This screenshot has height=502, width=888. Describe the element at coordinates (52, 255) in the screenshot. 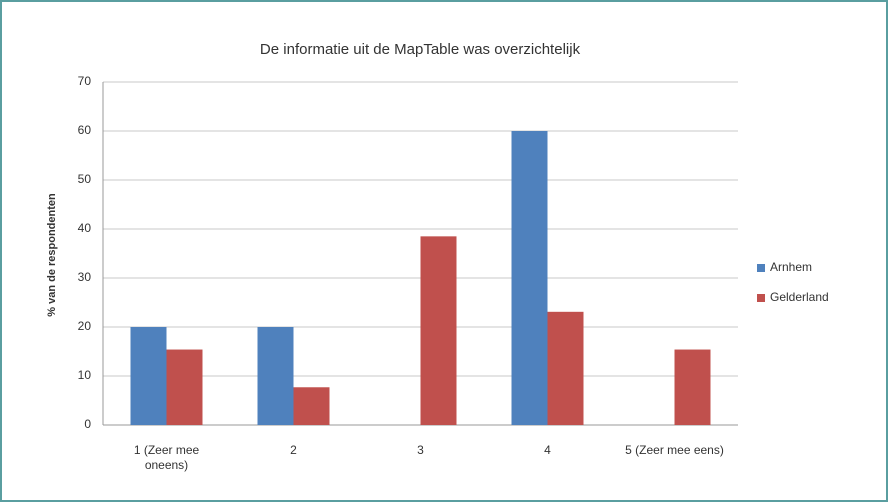

I see `y-axis-label: % van de respondenten` at that location.